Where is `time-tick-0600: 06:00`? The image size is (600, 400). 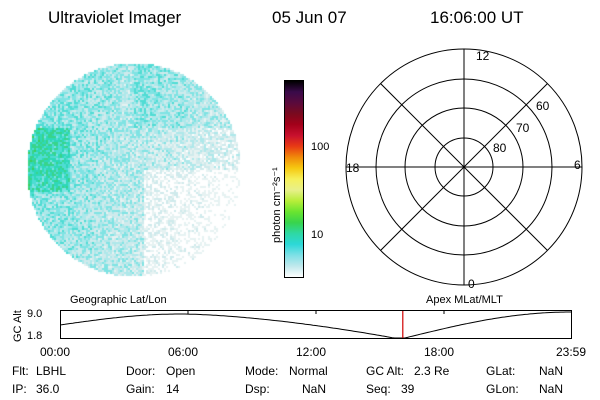 time-tick-0600: 06:00 is located at coordinates (183, 352).